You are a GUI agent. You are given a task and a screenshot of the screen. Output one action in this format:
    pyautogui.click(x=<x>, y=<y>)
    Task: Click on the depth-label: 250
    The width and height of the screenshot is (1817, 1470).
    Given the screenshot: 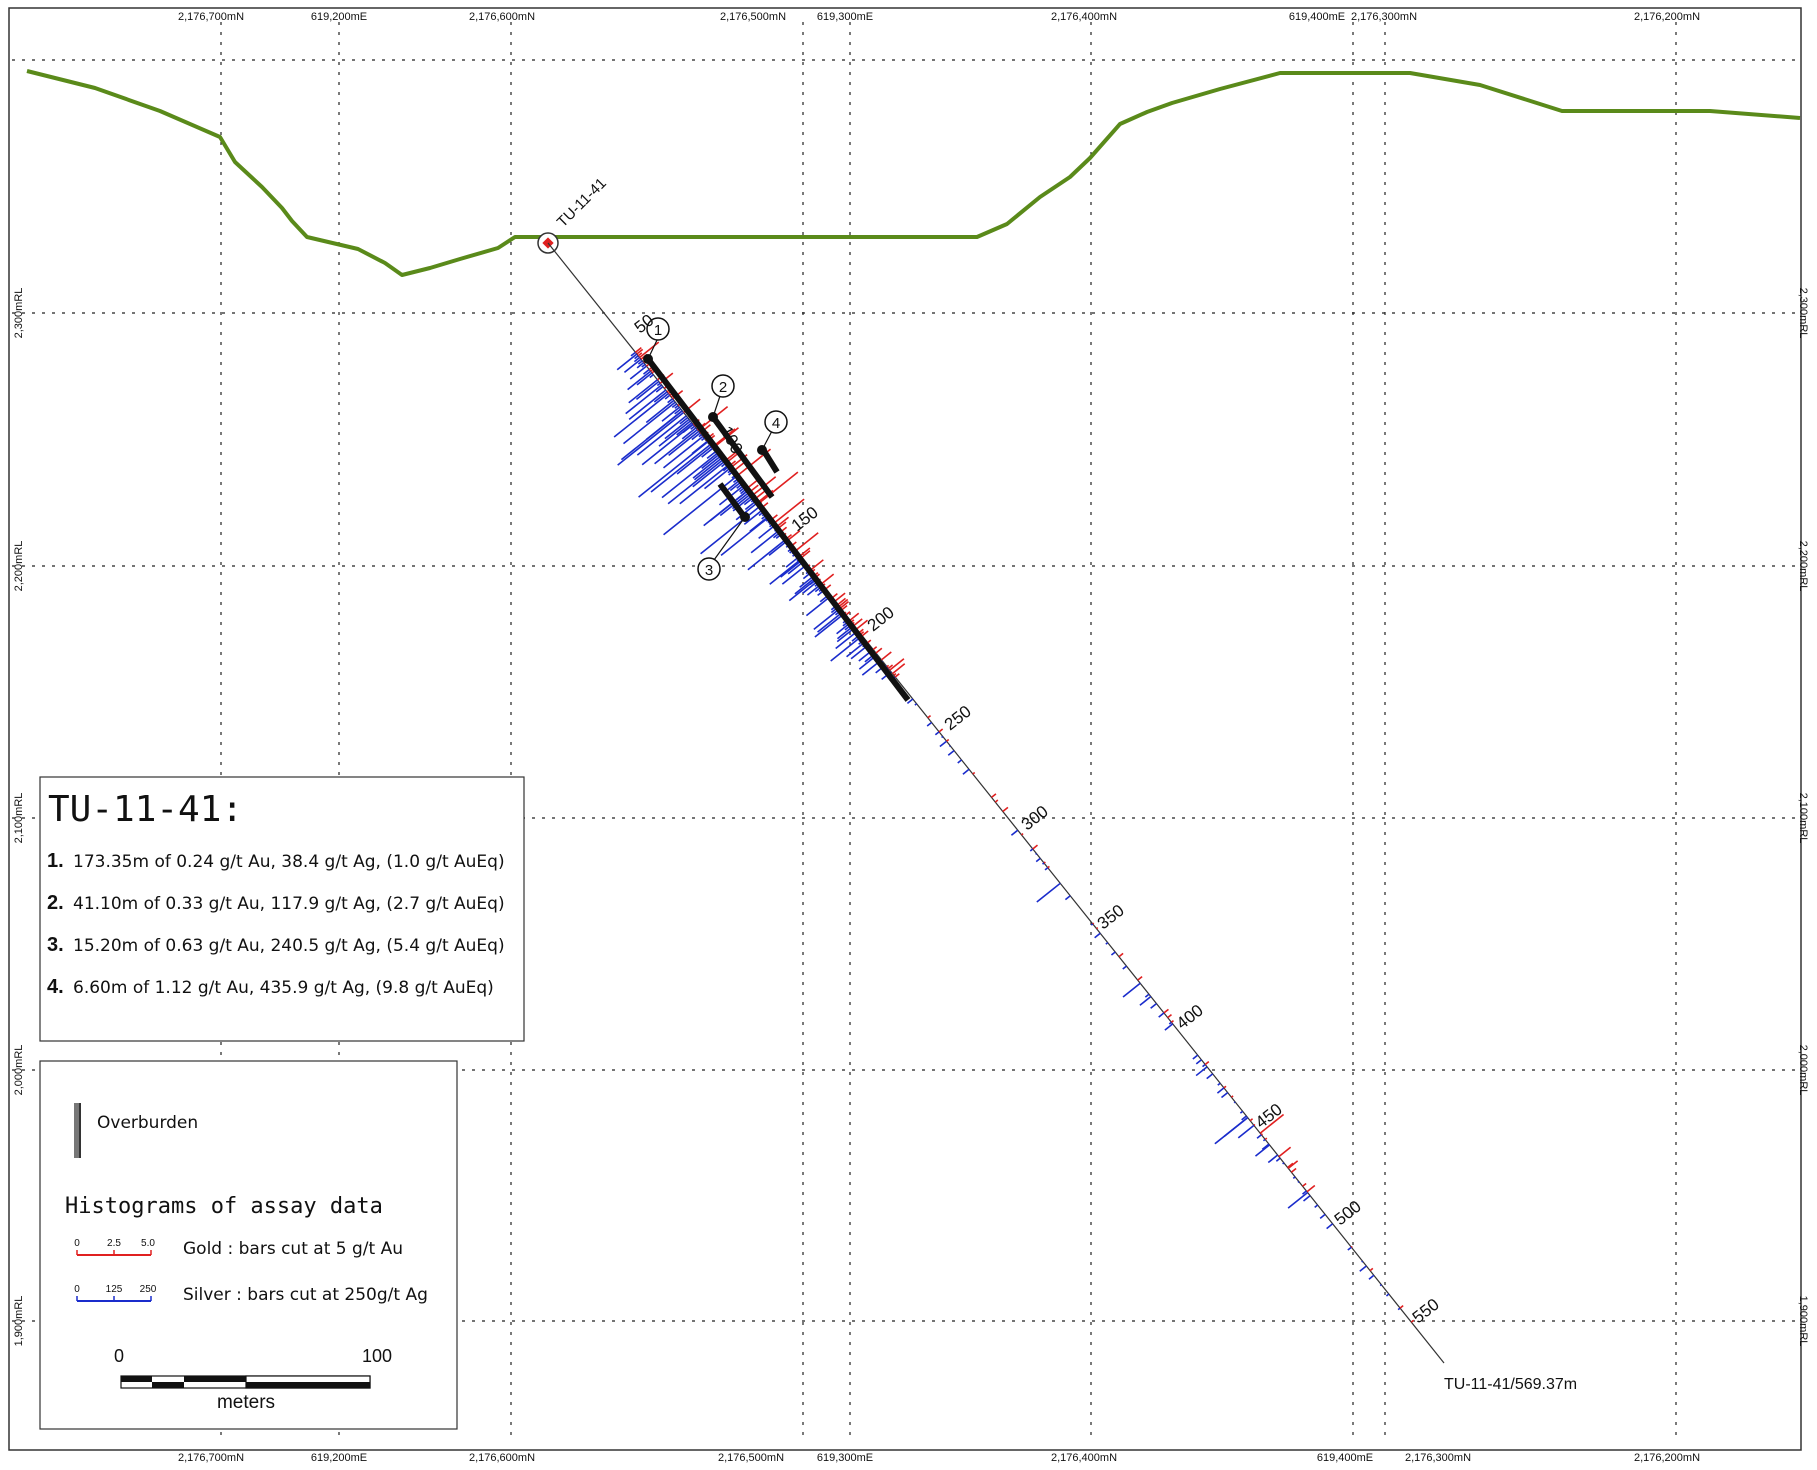 What is the action you would take?
    pyautogui.click(x=958, y=718)
    